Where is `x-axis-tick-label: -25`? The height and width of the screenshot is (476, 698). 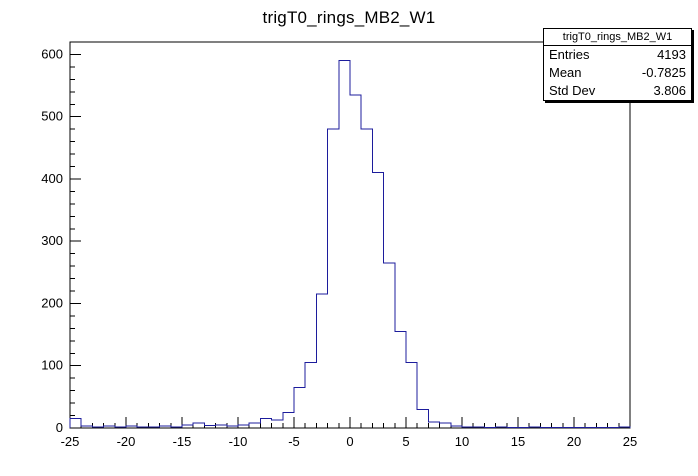 x-axis-tick-label: -25 is located at coordinates (70, 441).